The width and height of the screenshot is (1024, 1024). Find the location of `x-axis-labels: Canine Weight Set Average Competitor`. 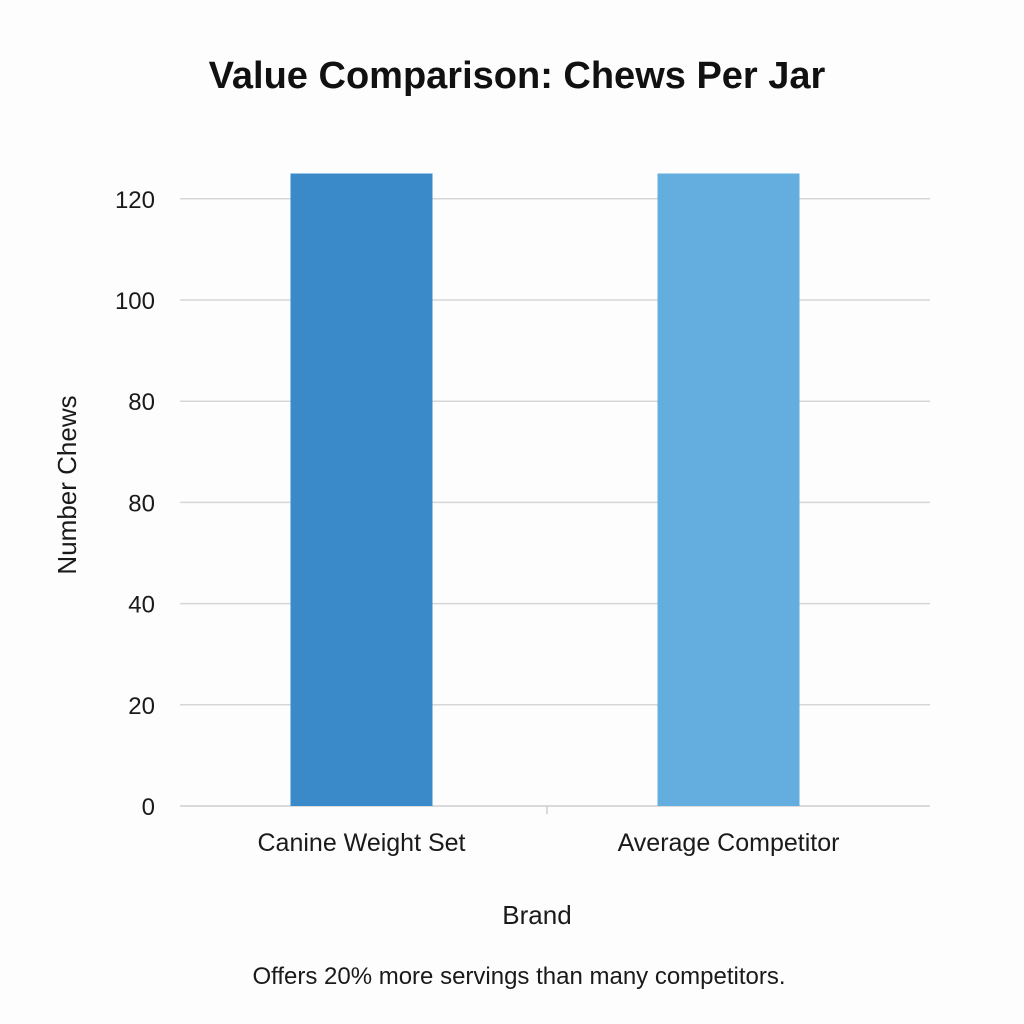

x-axis-labels: Canine Weight Set Average Competitor is located at coordinates (549, 843).